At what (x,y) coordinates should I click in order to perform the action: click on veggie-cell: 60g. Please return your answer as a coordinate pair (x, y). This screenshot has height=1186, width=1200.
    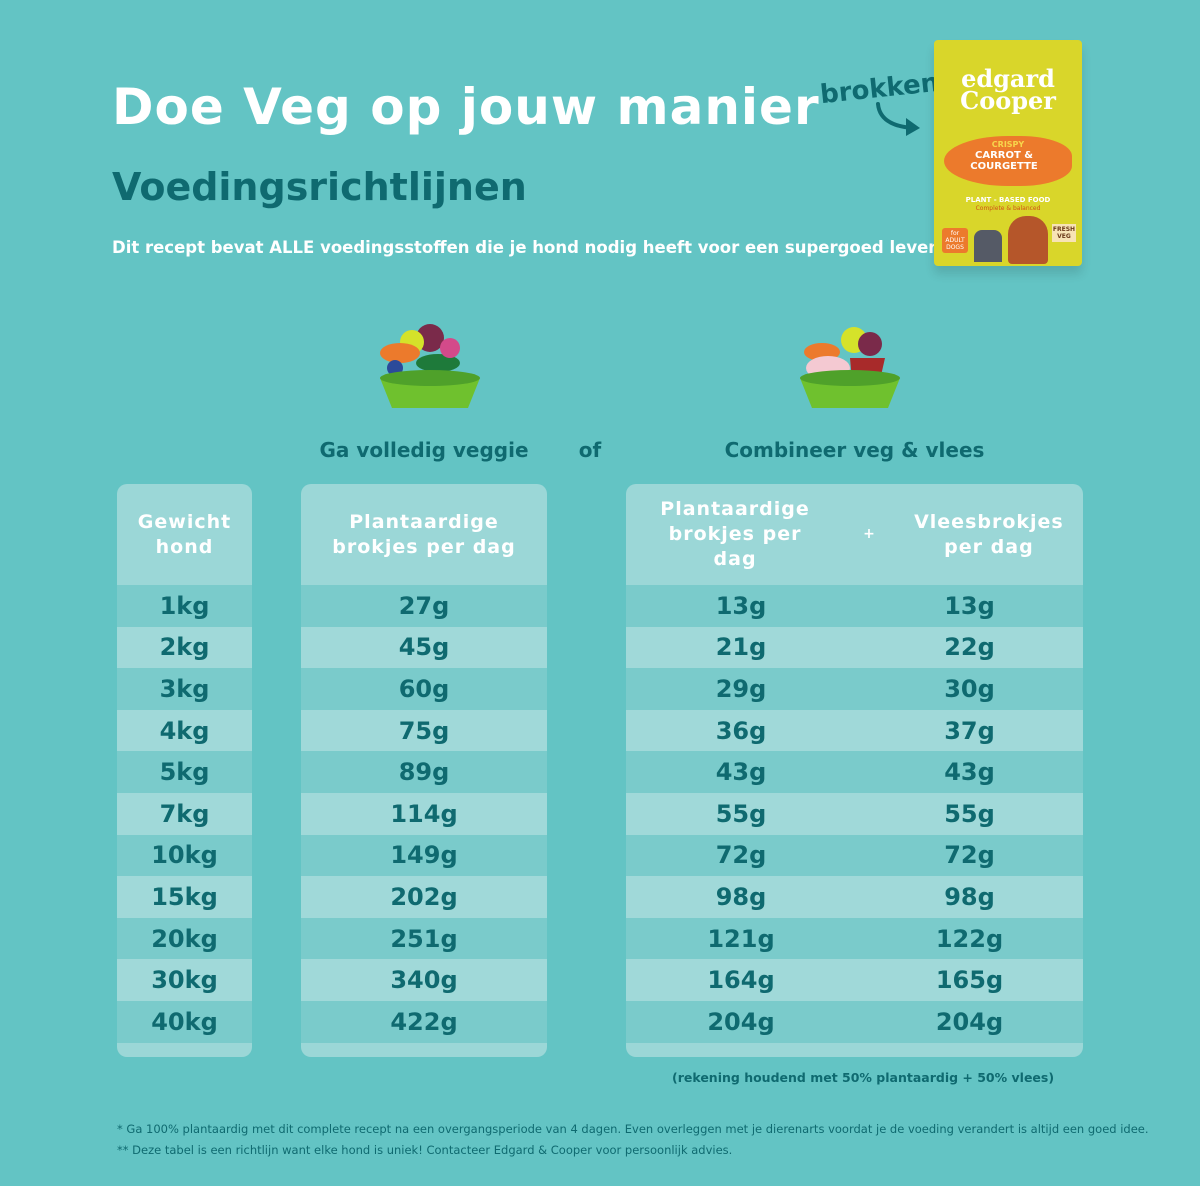
    Looking at the image, I should click on (424, 688).